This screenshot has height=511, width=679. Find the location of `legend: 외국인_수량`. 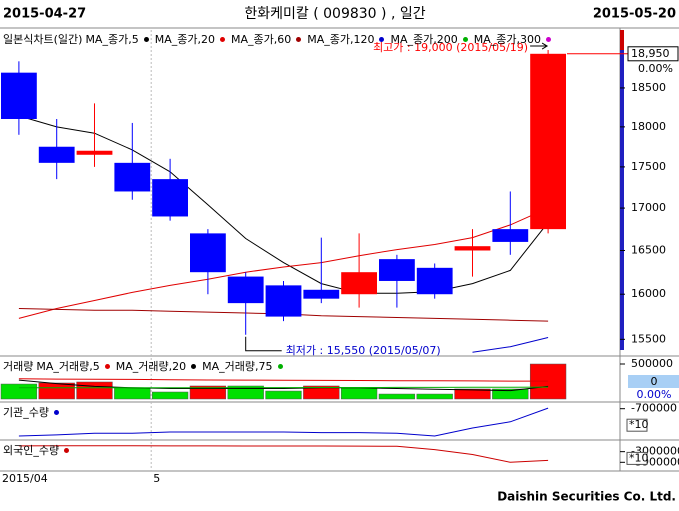

legend: 외국인_수량 is located at coordinates (37, 450).